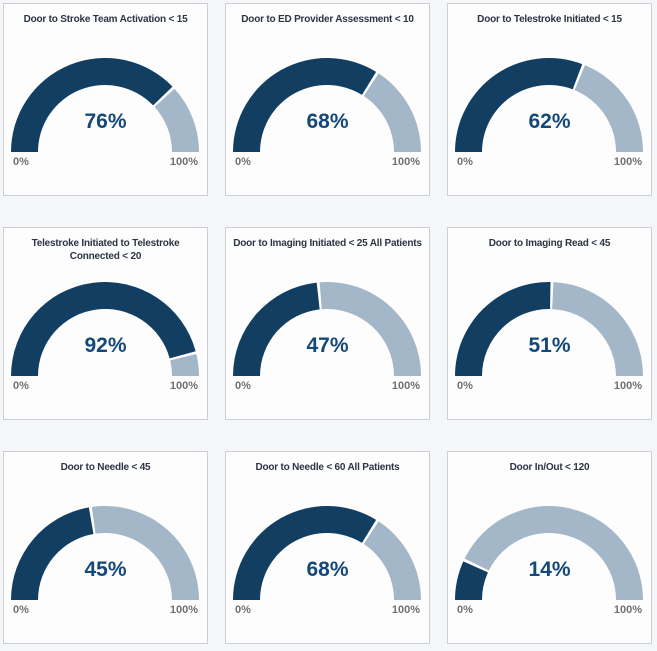 This screenshot has height=651, width=657. What do you see at coordinates (549, 345) in the screenshot?
I see `gauge-value: 51%` at bounding box center [549, 345].